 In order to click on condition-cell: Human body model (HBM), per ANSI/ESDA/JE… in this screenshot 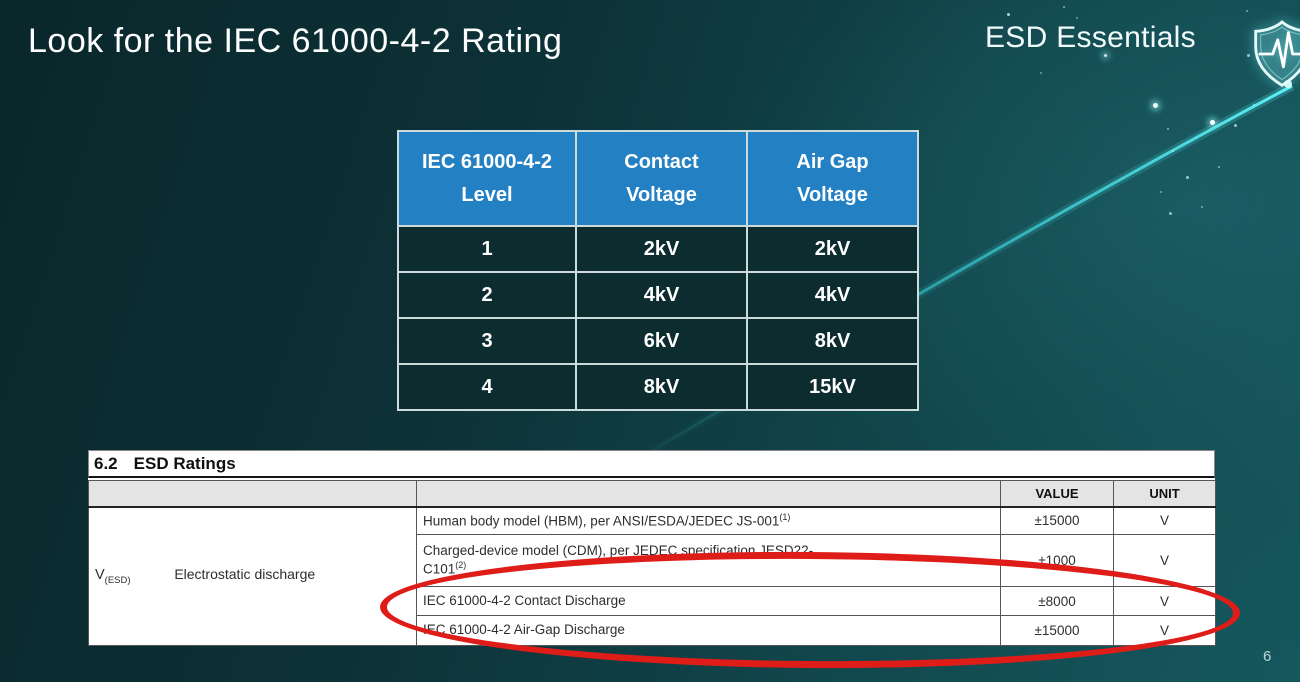, I will do `click(708, 520)`.